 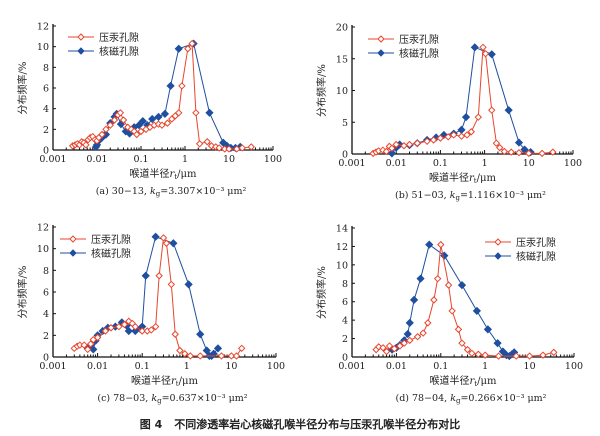 I want to click on y-tick-label: 4, so click(x=345, y=321).